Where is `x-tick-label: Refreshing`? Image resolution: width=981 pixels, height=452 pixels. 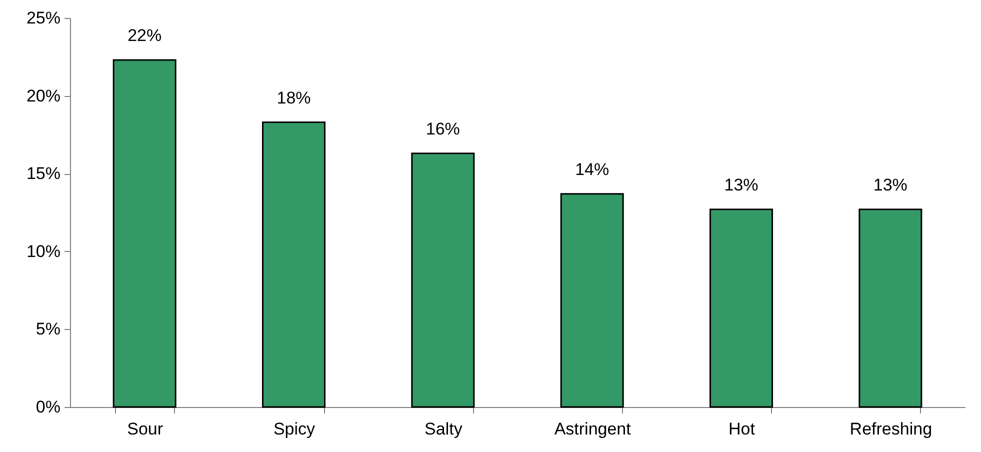
x-tick-label: Refreshing is located at coordinates (891, 429).